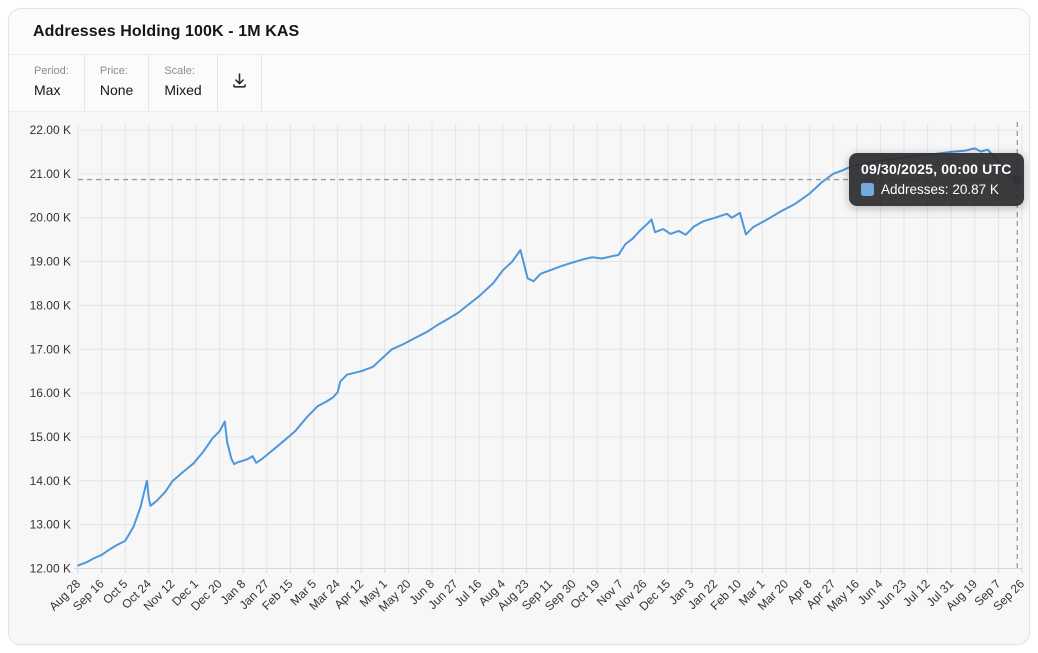 Image resolution: width=1038 pixels, height=653 pixels. Describe the element at coordinates (50, 525) in the screenshot. I see `y-axis-label: 13.00 K` at that location.